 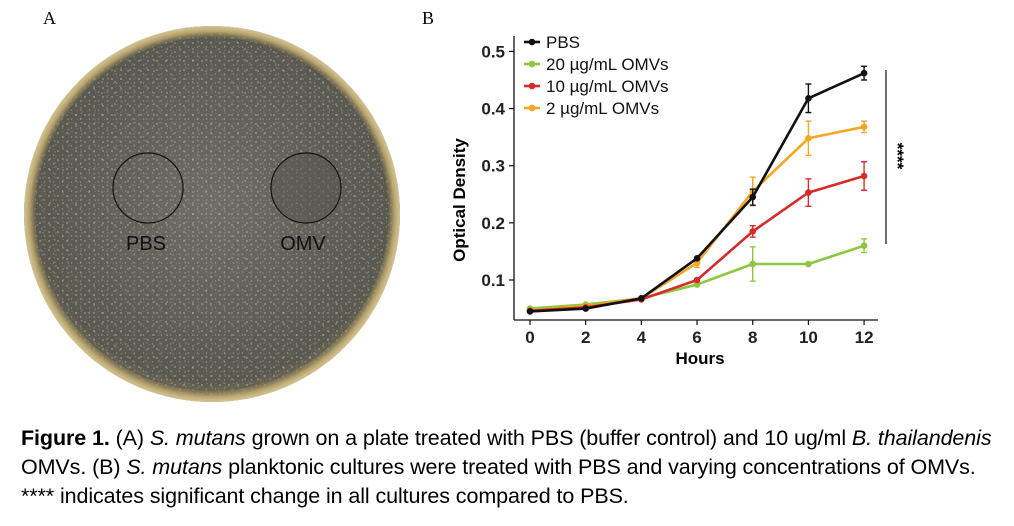 I want to click on x-tick-label: 12, so click(x=864, y=337).